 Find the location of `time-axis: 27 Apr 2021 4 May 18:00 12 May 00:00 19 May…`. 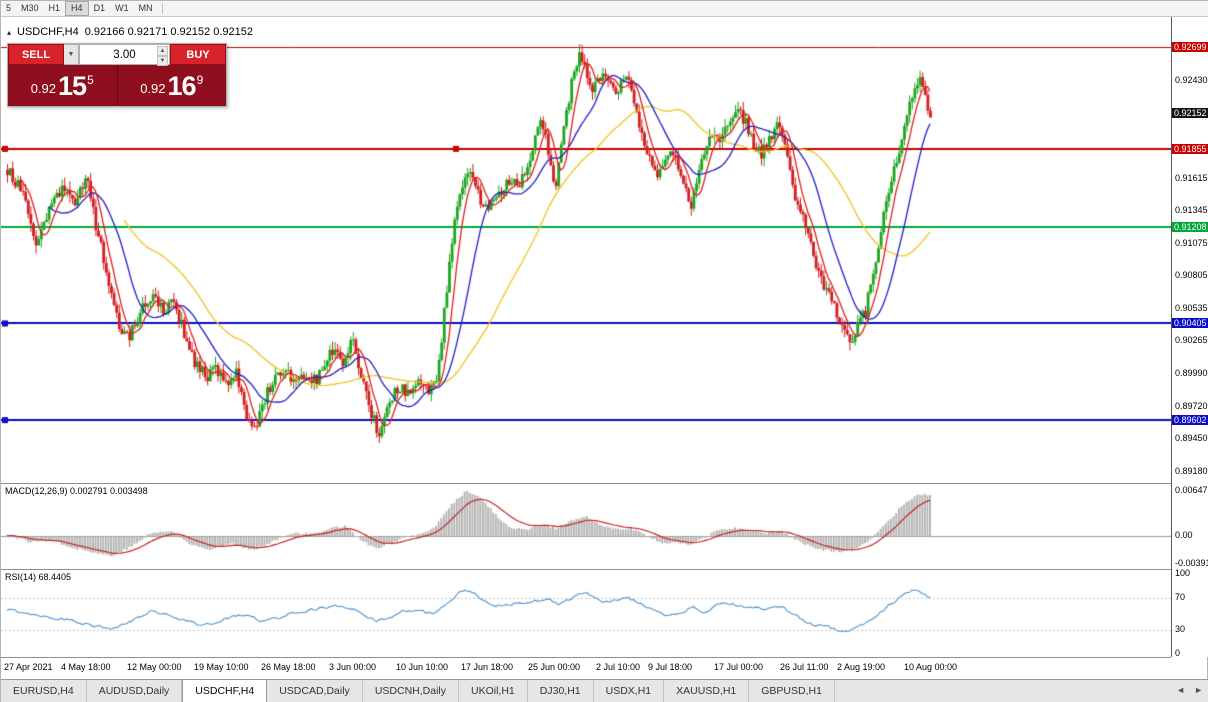

time-axis: 27 Apr 2021 4 May 18:00 12 May 00:00 19 May… is located at coordinates (586, 668).